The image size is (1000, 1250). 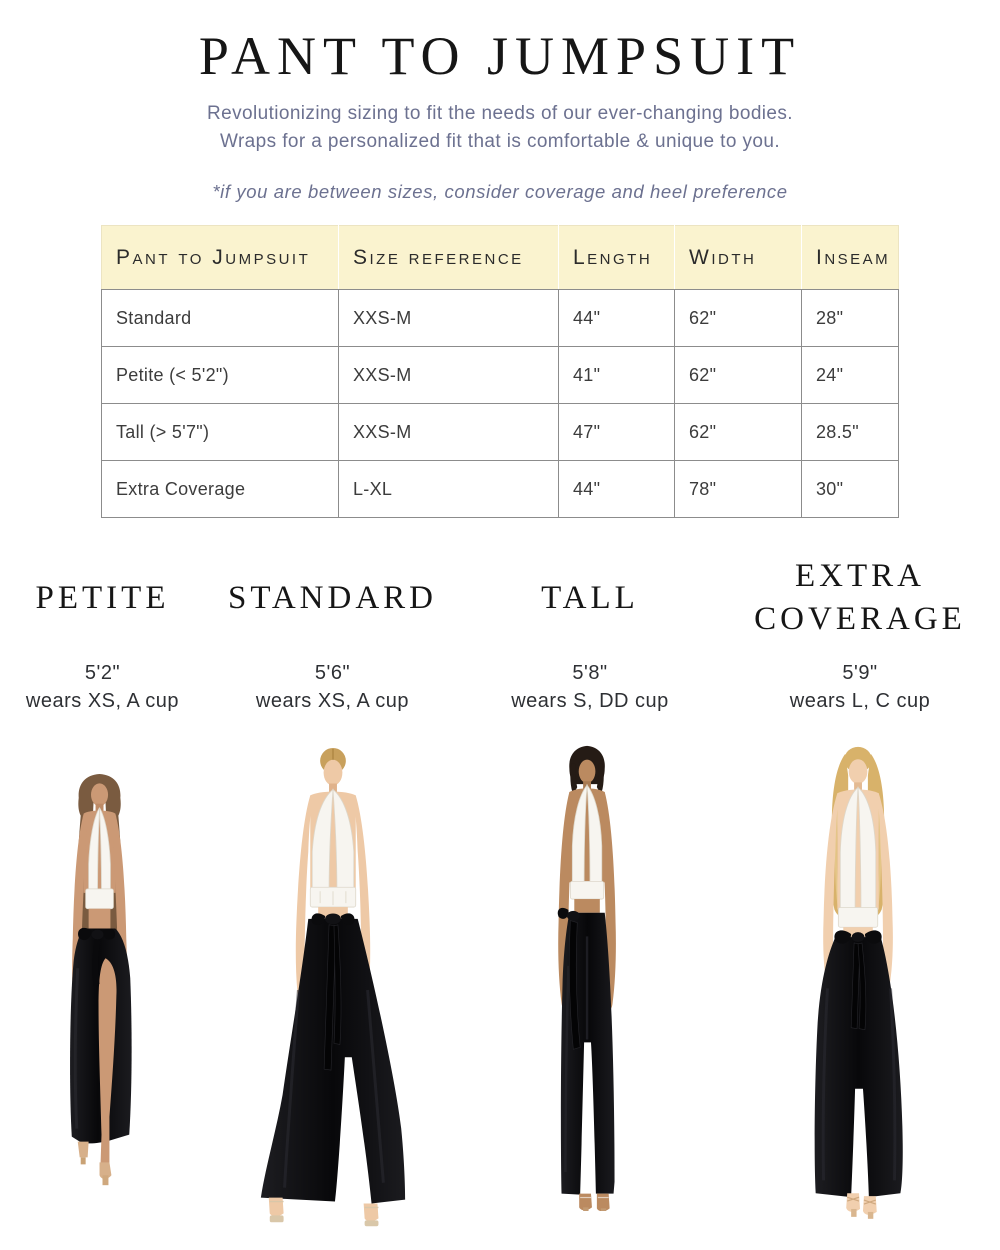 What do you see at coordinates (594, 1202) in the screenshot?
I see `clear-strap-heels` at bounding box center [594, 1202].